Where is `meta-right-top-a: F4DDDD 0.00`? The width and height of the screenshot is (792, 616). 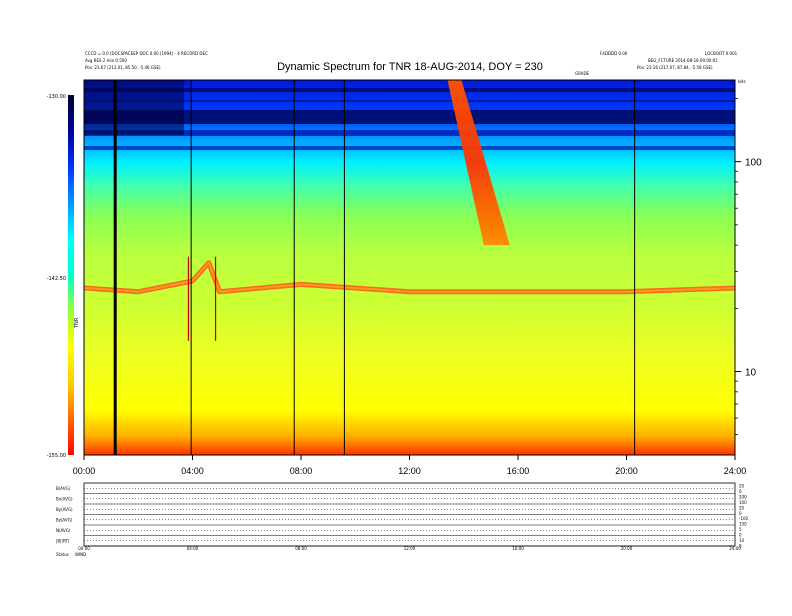
meta-right-top-a: F4DDDD 0.00 is located at coordinates (614, 53).